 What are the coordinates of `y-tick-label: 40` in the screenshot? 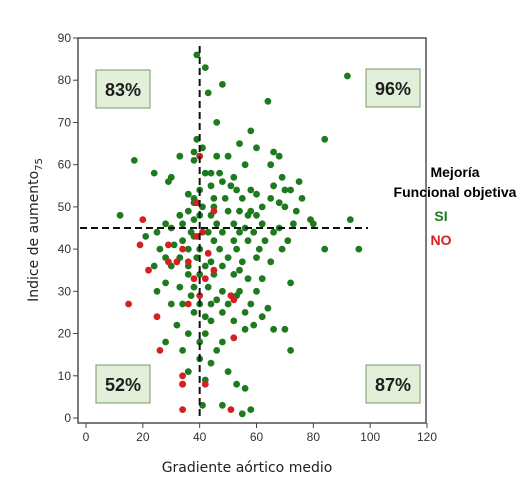 It's located at (65, 249).